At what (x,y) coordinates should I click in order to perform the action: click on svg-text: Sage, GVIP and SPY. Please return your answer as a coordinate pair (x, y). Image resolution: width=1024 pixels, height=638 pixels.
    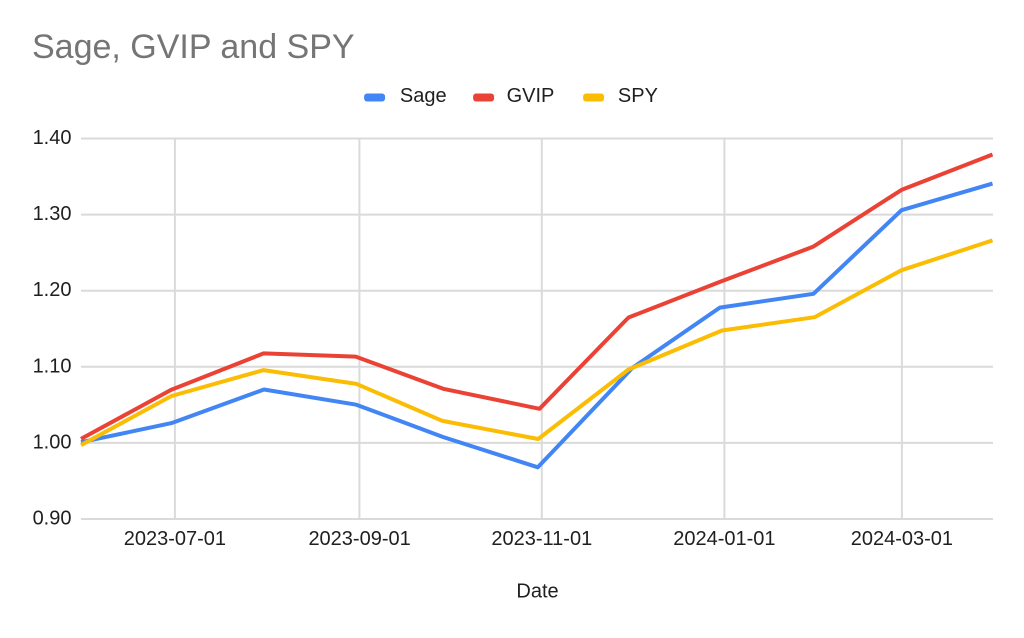
    Looking at the image, I should click on (193, 47).